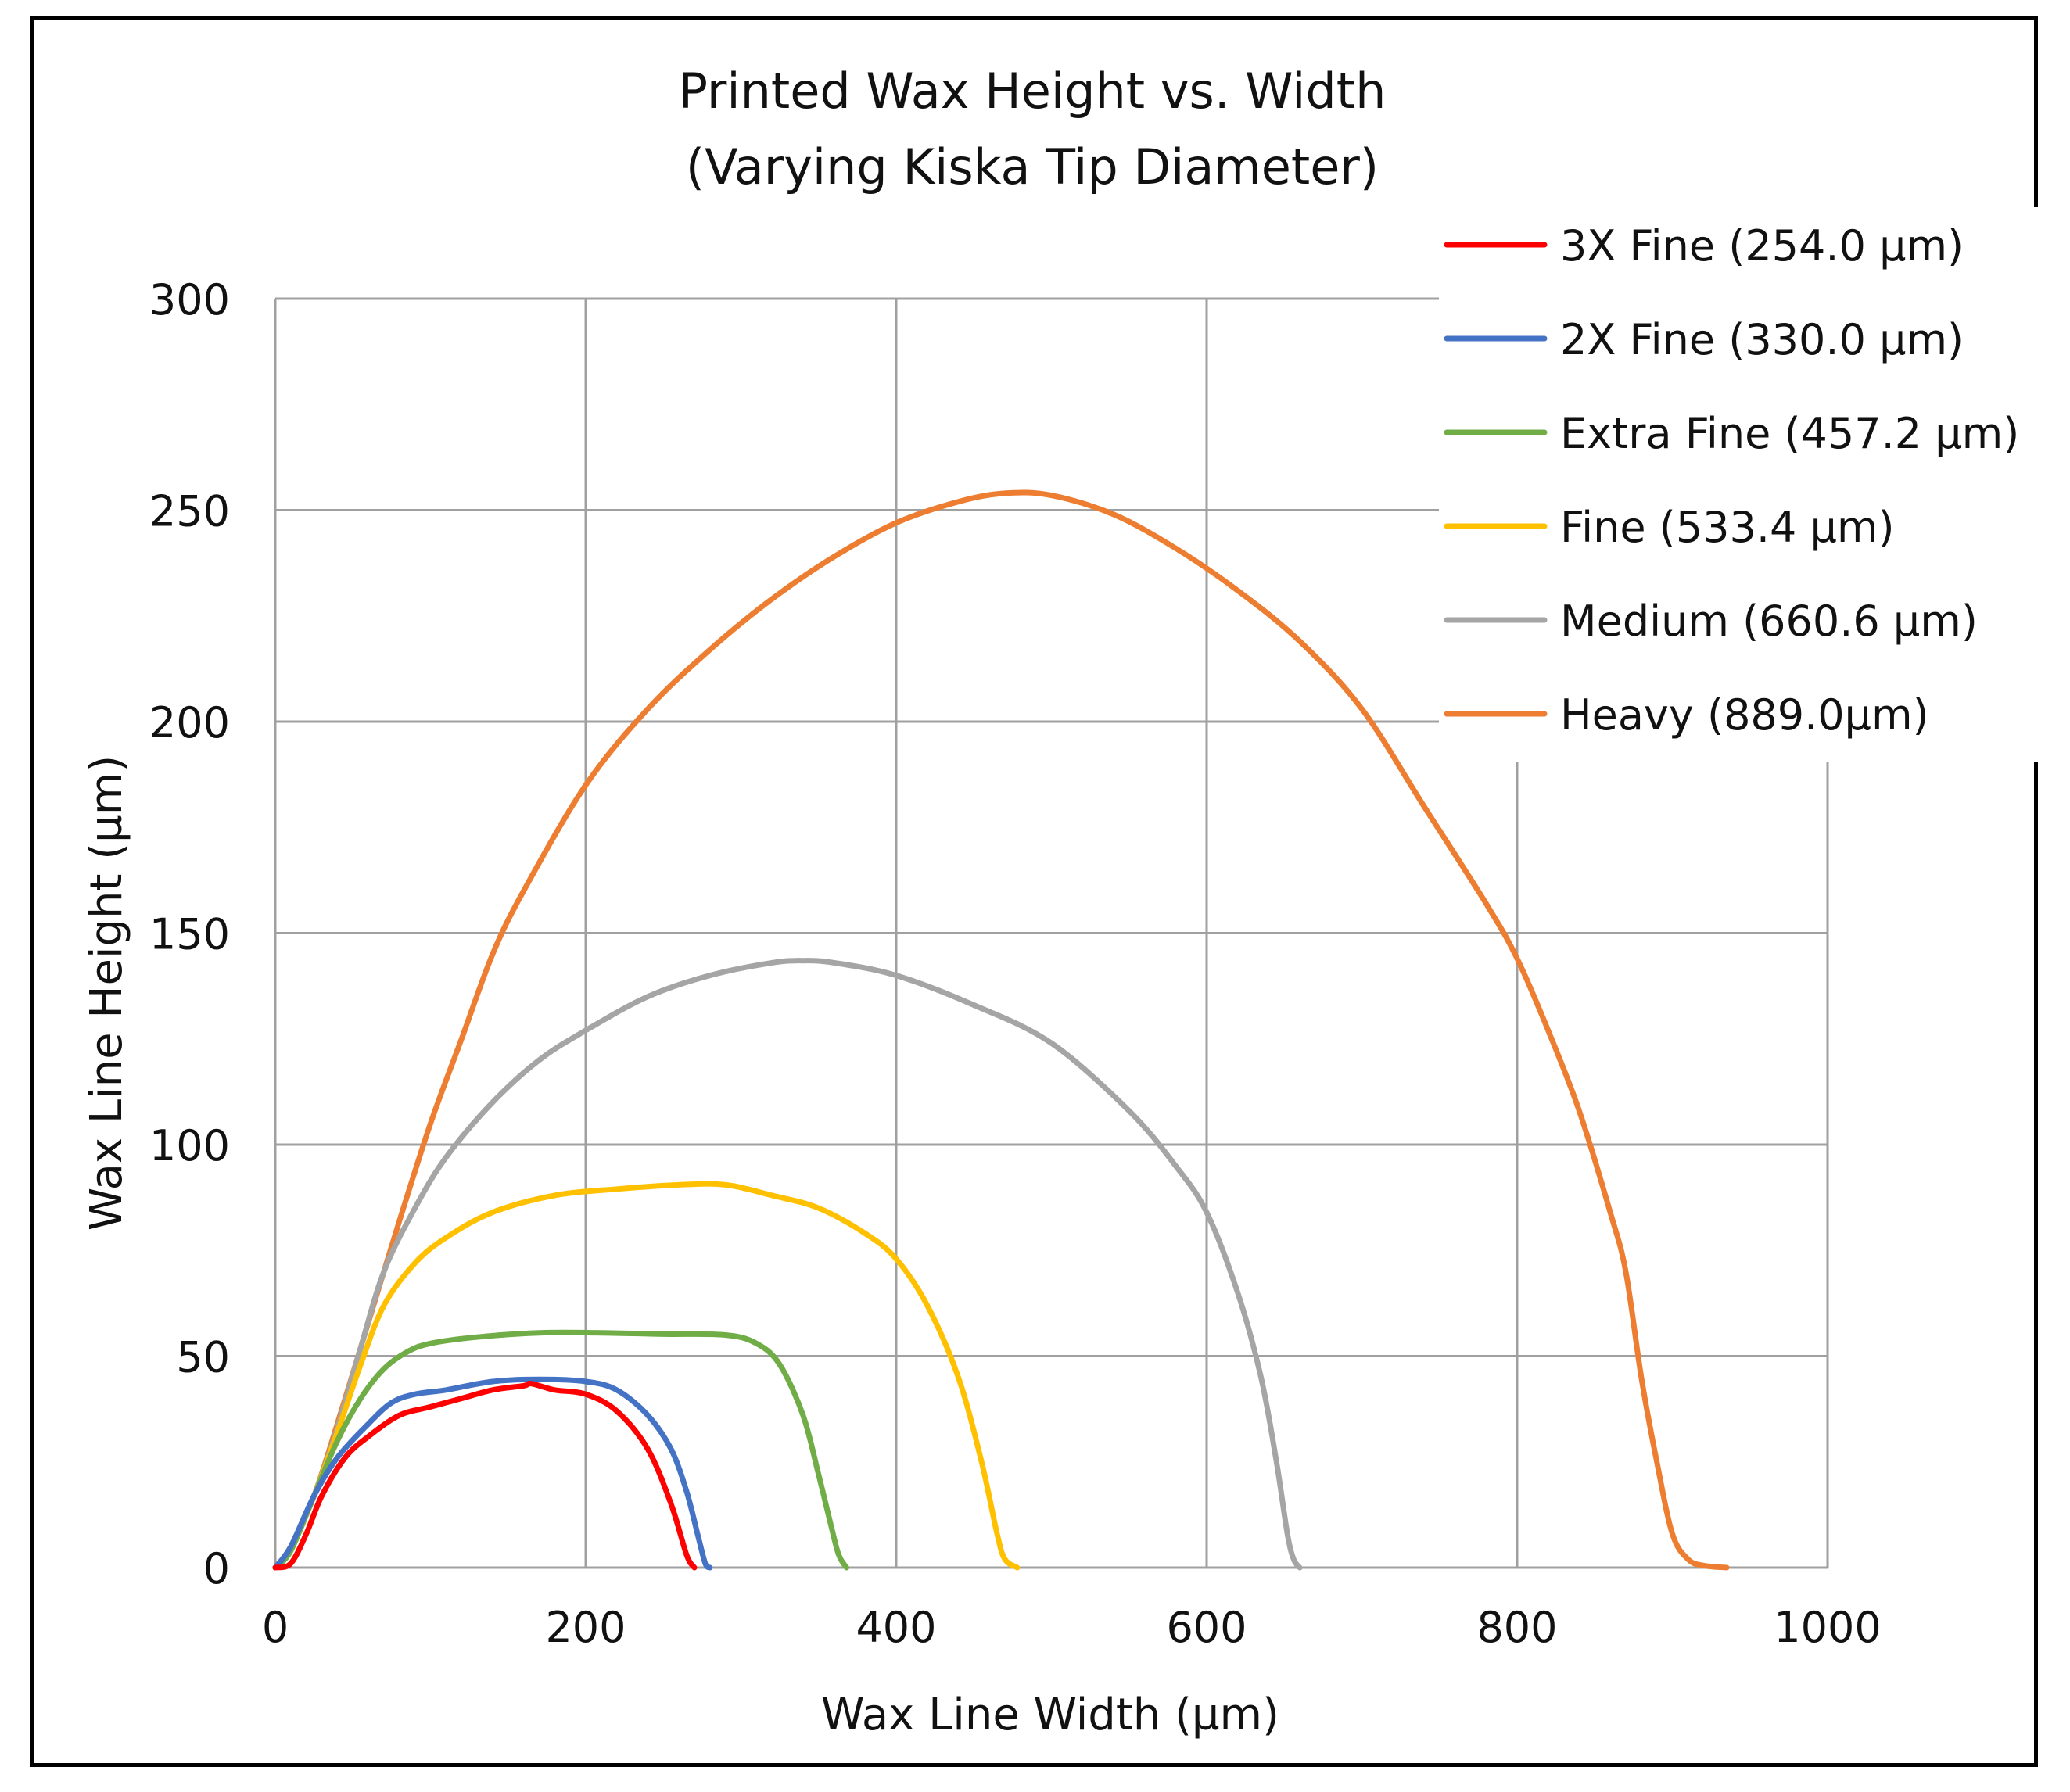 The image size is (2070, 1792). I want to click on legend-label-3: Fine (533.4 µm), so click(1728, 527).